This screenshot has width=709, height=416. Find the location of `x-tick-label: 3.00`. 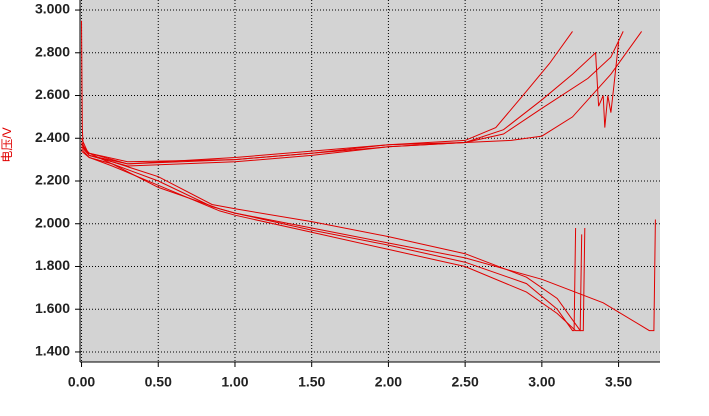

x-tick-label: 3.00 is located at coordinates (541, 382).